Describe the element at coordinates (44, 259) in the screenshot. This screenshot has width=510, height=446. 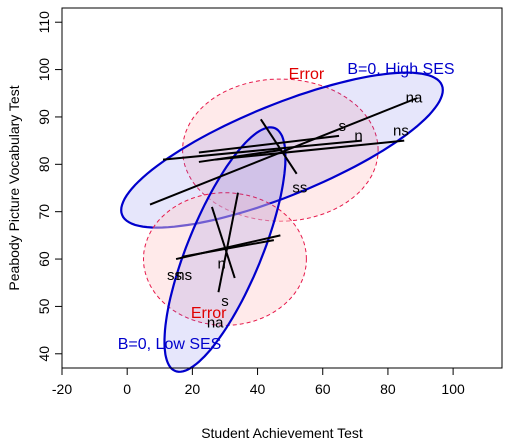
I see `y-tick-label: 60` at that location.